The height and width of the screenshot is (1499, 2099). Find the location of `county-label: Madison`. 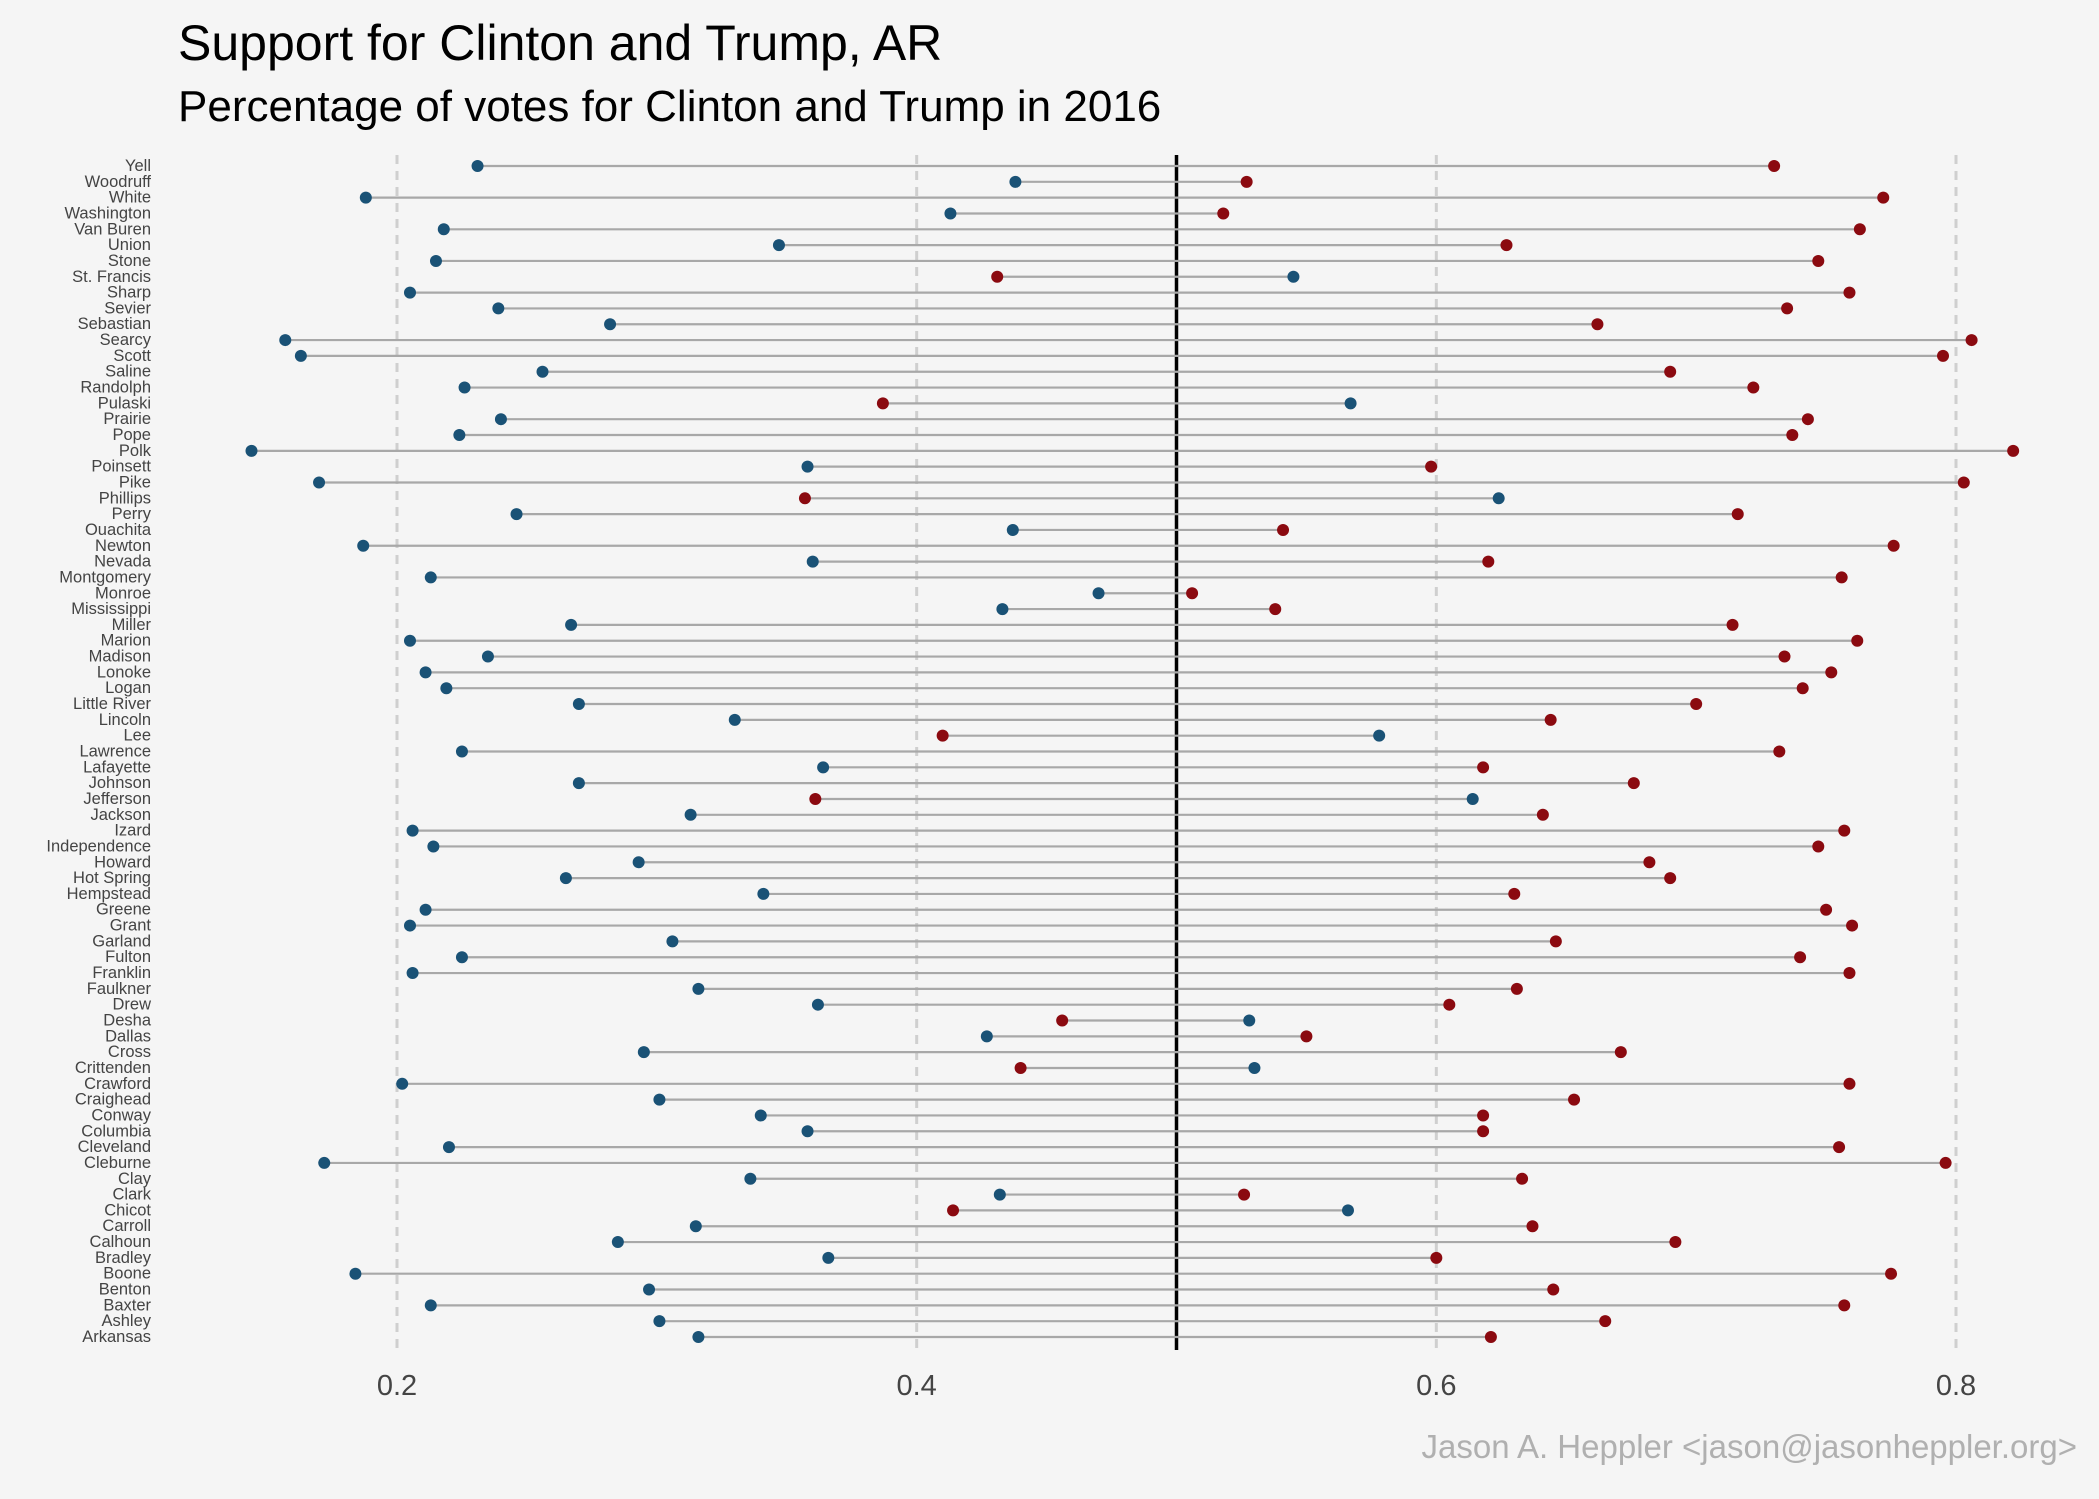

county-label: Madison is located at coordinates (120, 657).